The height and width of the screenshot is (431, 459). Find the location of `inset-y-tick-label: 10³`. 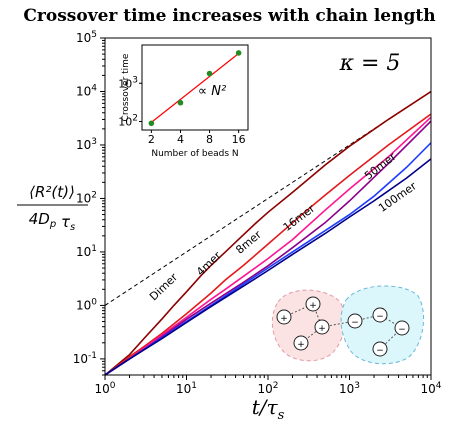

inset-y-tick-label: 10³ is located at coordinates (128, 82).